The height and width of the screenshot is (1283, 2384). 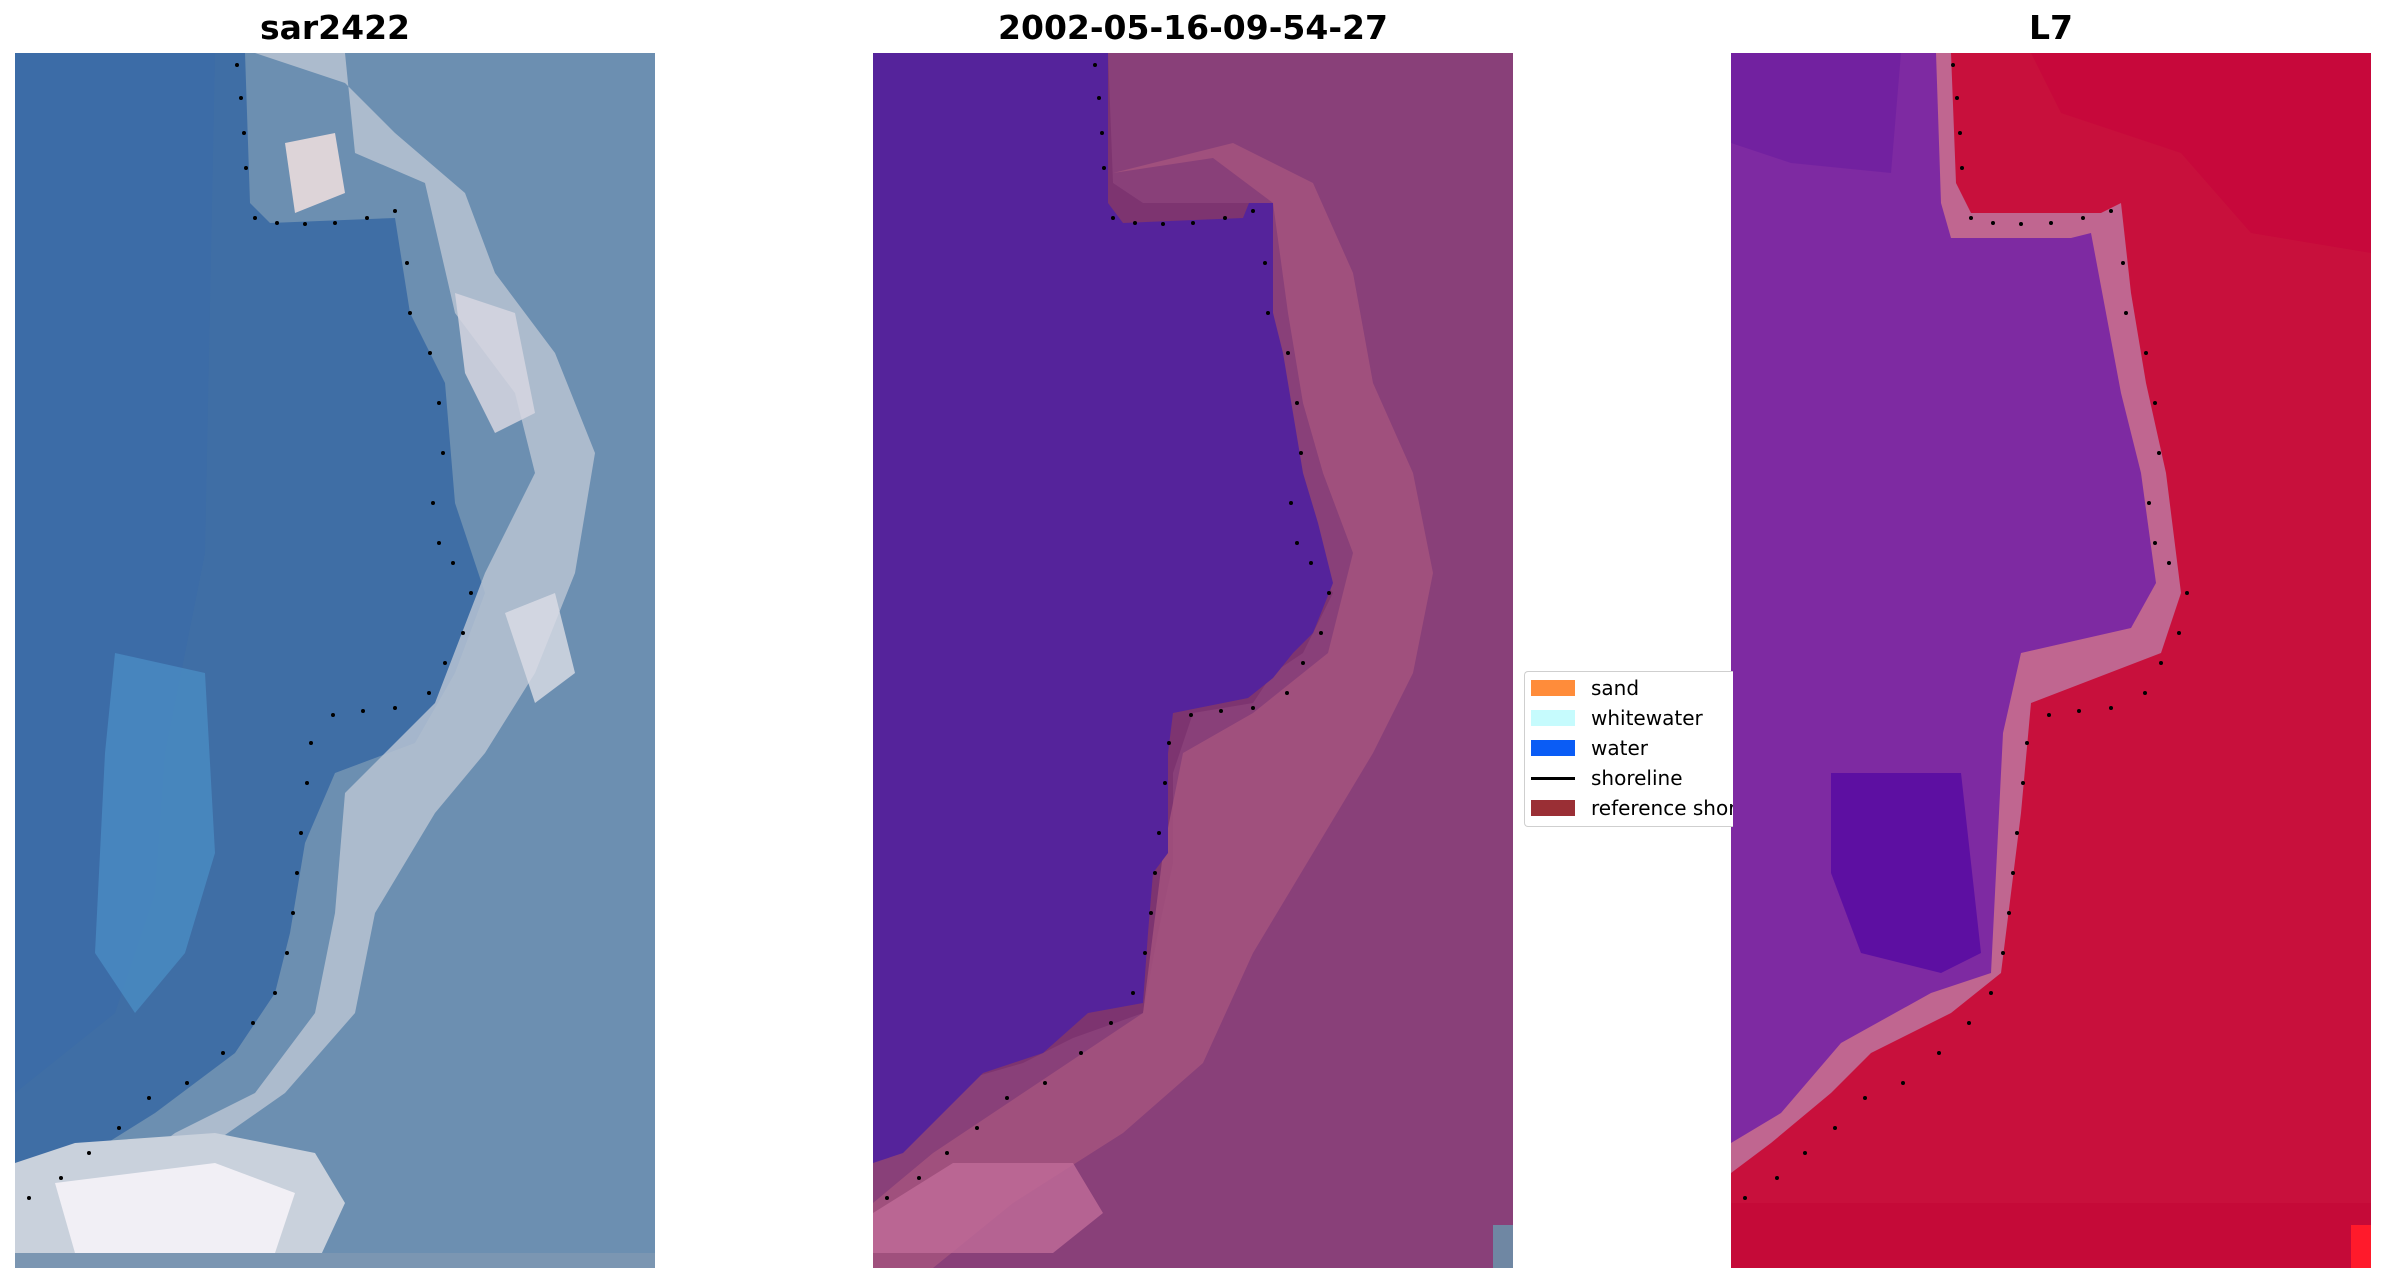 I want to click on panel-title-classified: 2002-05-16-09-54-27, so click(x=1193, y=27).